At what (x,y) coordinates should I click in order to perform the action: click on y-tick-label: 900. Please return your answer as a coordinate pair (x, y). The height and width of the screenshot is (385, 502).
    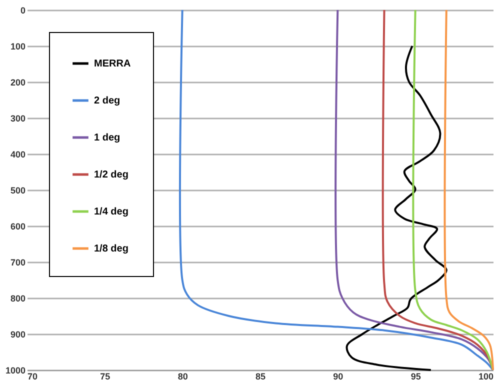
    Looking at the image, I should click on (18, 335).